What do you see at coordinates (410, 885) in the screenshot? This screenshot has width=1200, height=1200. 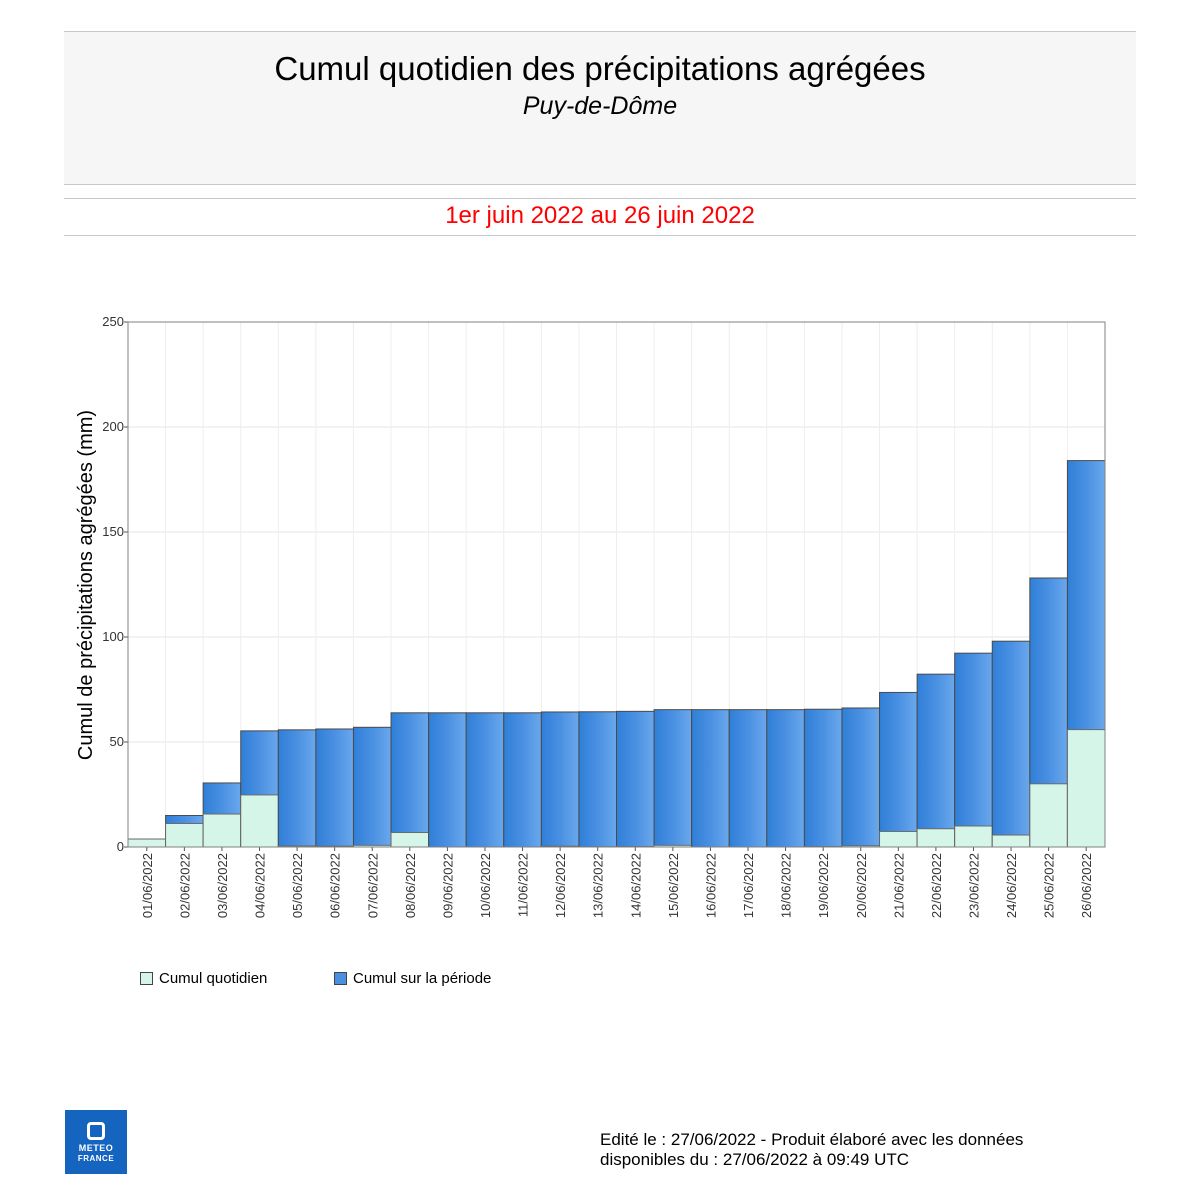 I see `x-tick-label: 08/06/2022` at bounding box center [410, 885].